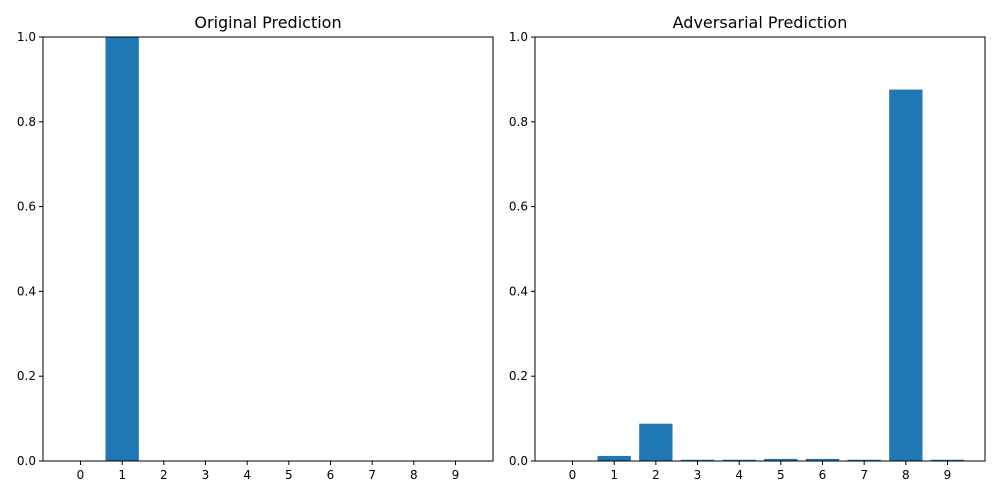  Describe the element at coordinates (267, 22) in the screenshot. I see `chart-title: Original Prediction` at that location.